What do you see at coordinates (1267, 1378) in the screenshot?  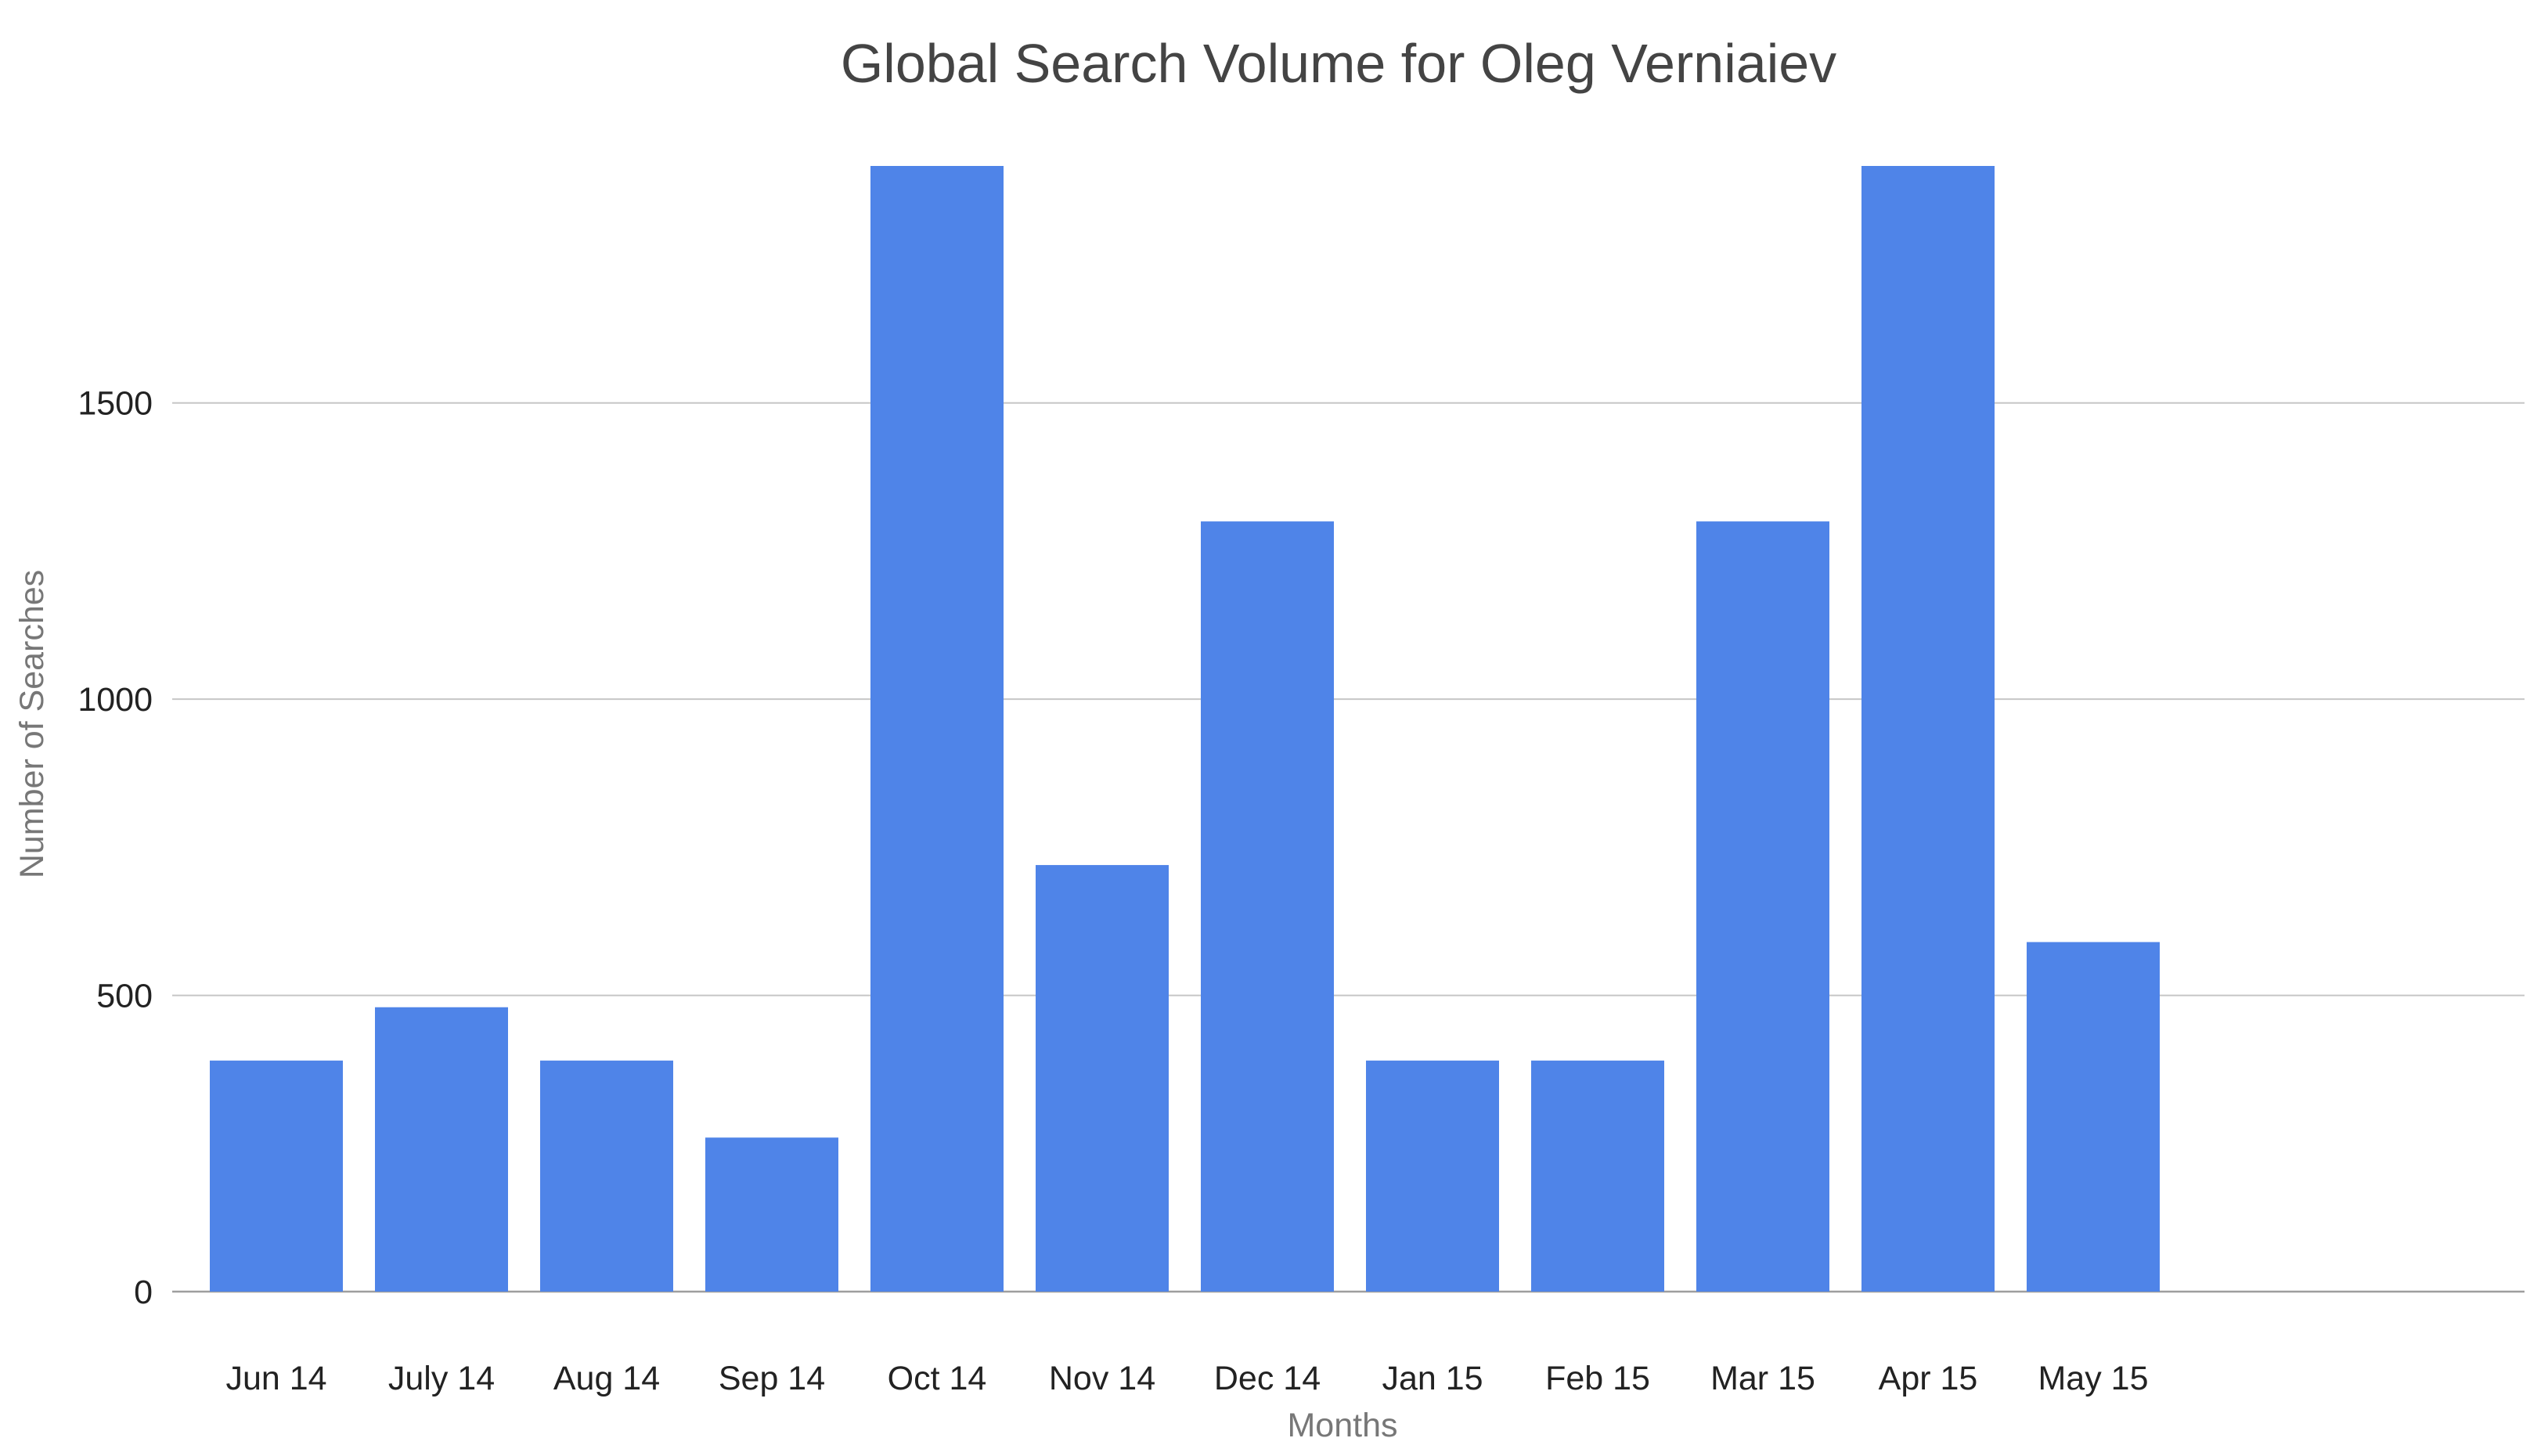 I see `x-tick-label: Dec 14` at bounding box center [1267, 1378].